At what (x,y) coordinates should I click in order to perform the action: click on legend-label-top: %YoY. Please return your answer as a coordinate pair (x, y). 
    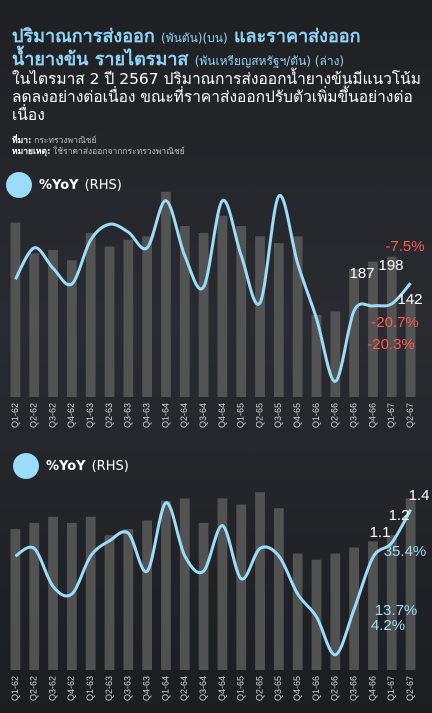
    Looking at the image, I should click on (59, 185).